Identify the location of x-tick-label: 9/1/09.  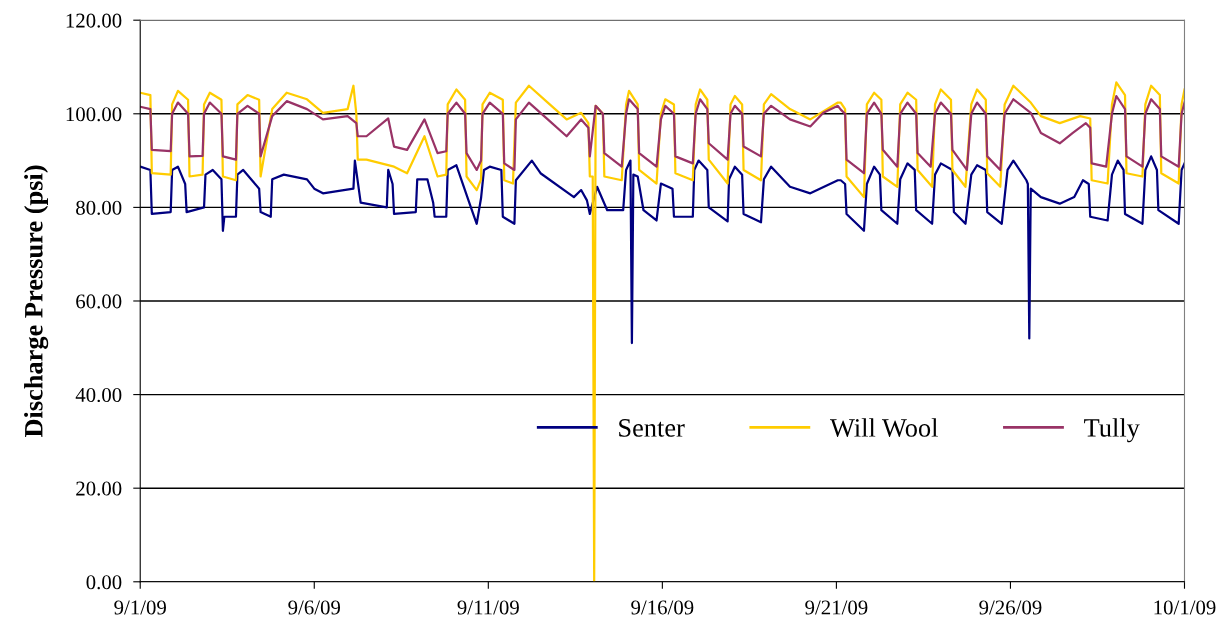
(140, 607).